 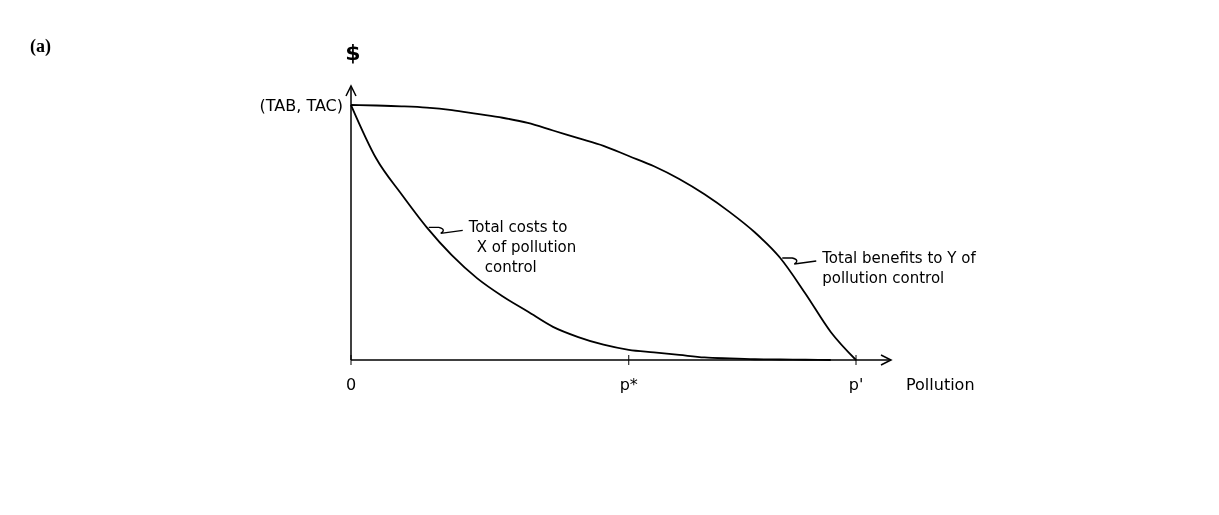 What do you see at coordinates (899, 268) in the screenshot?
I see `annotation: Total benefits to Y of pollution control` at bounding box center [899, 268].